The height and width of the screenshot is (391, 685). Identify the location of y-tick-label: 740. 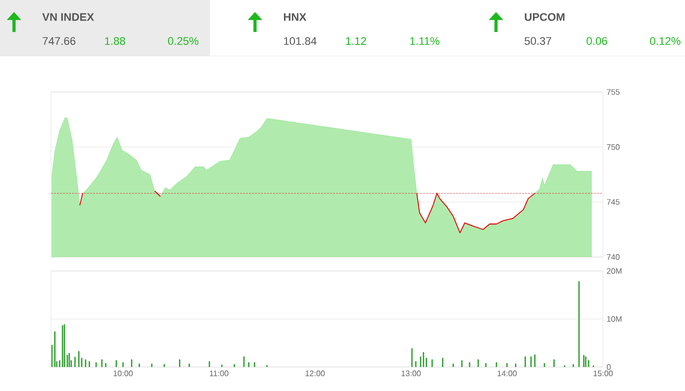
(613, 257).